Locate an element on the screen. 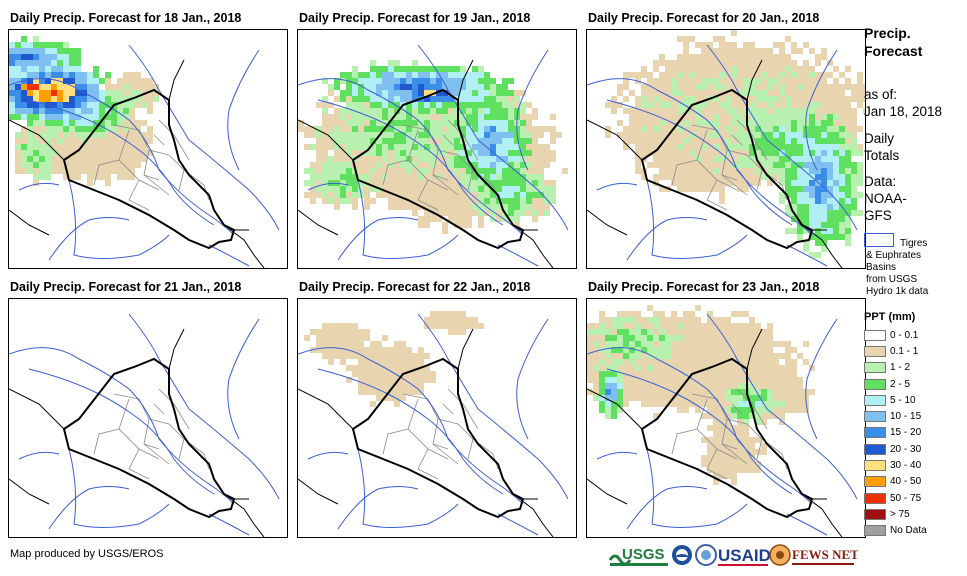  legend-item: 10 - 15 is located at coordinates (895, 416).